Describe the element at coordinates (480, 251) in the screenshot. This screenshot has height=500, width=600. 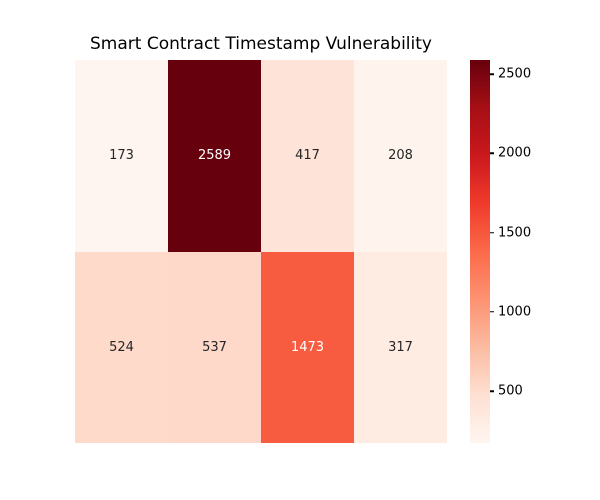
I see `colorbar` at that location.